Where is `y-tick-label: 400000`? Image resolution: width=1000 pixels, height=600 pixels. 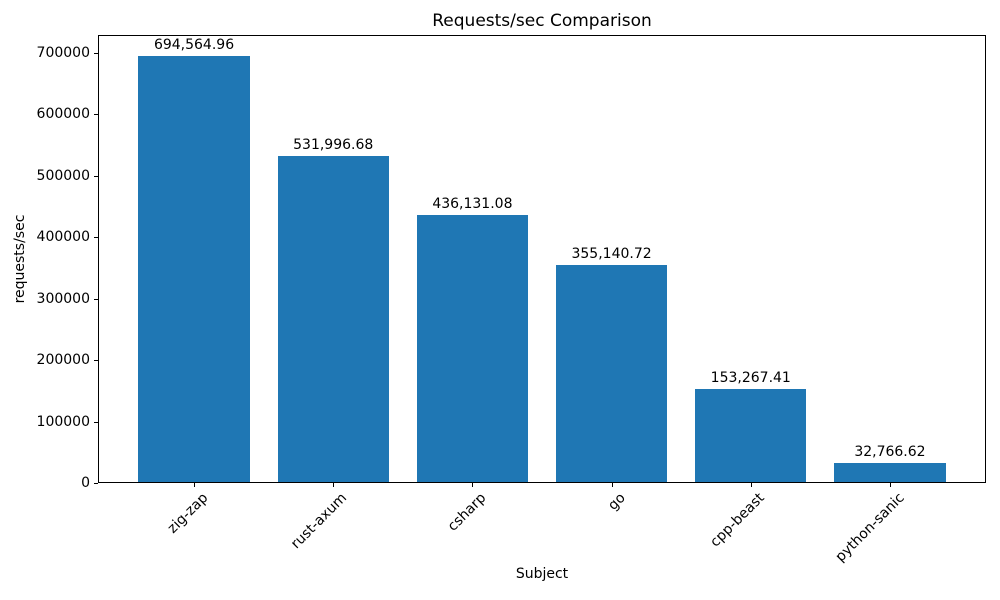 y-tick-label: 400000 is located at coordinates (63, 237).